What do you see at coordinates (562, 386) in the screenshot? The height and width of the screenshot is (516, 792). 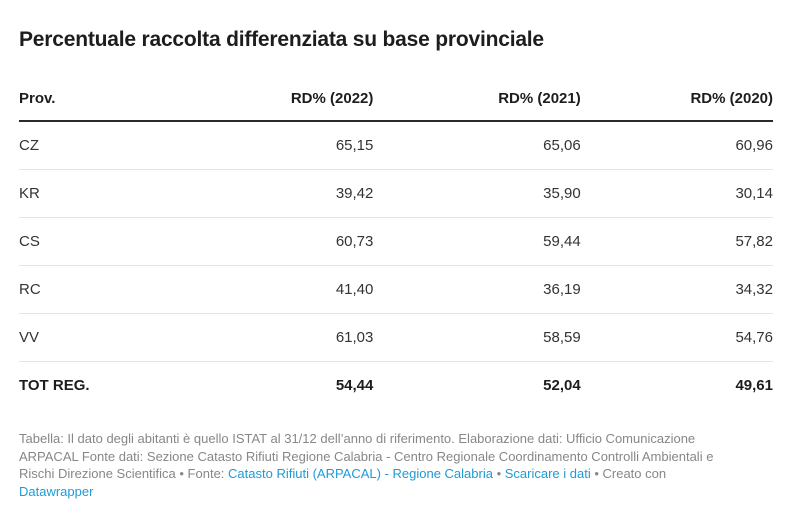 I see `table-cell: 52,04` at bounding box center [562, 386].